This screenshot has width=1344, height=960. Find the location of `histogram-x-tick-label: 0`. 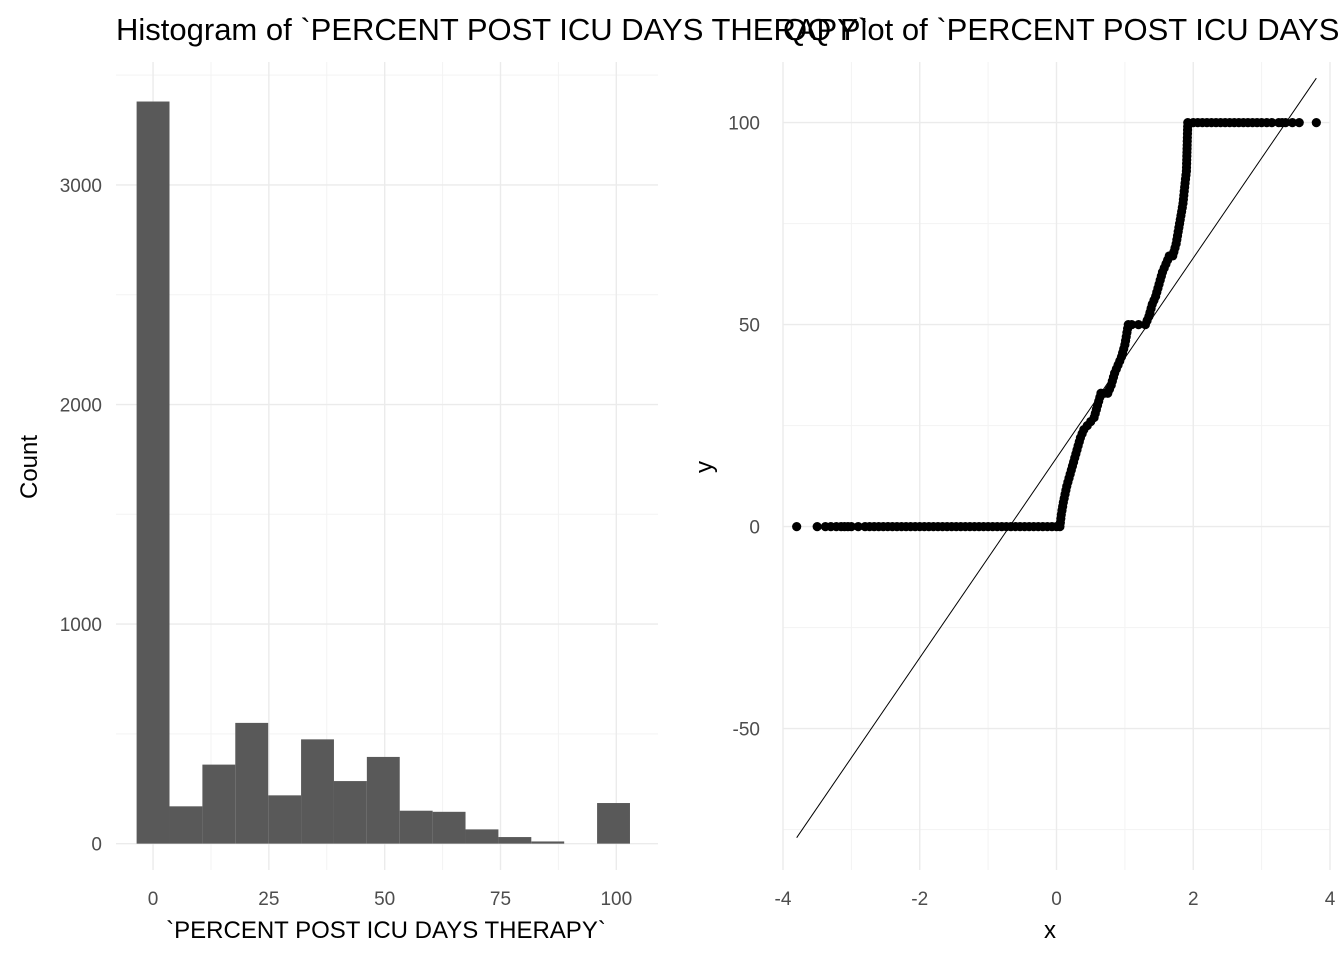

histogram-x-tick-label: 0 is located at coordinates (153, 899).